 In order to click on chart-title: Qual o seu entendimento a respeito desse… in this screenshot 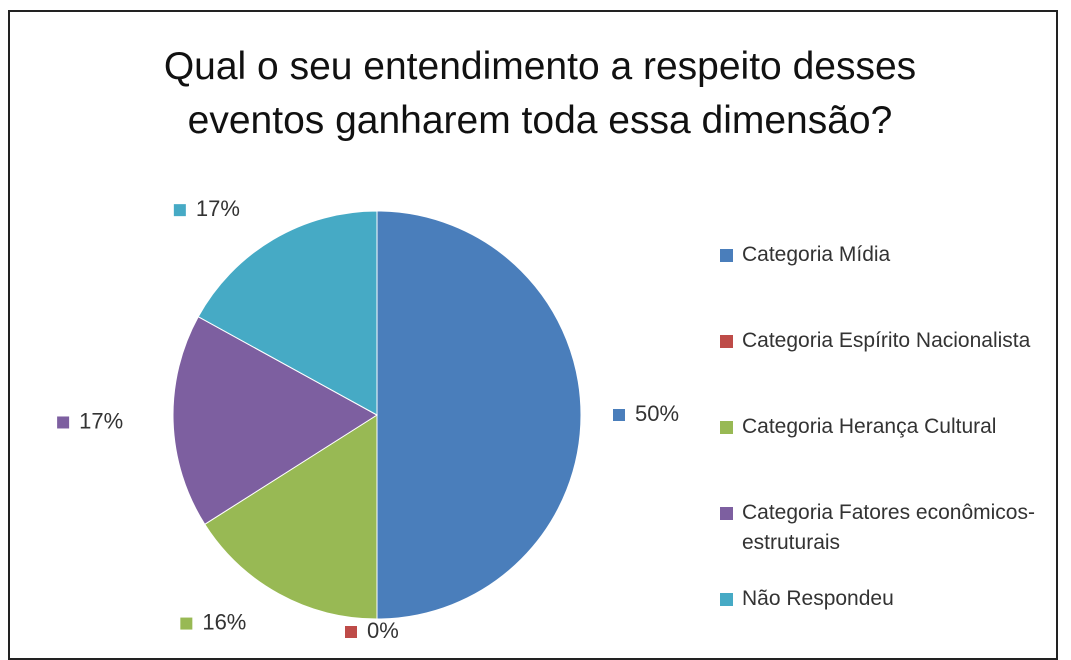, I will do `click(540, 93)`.